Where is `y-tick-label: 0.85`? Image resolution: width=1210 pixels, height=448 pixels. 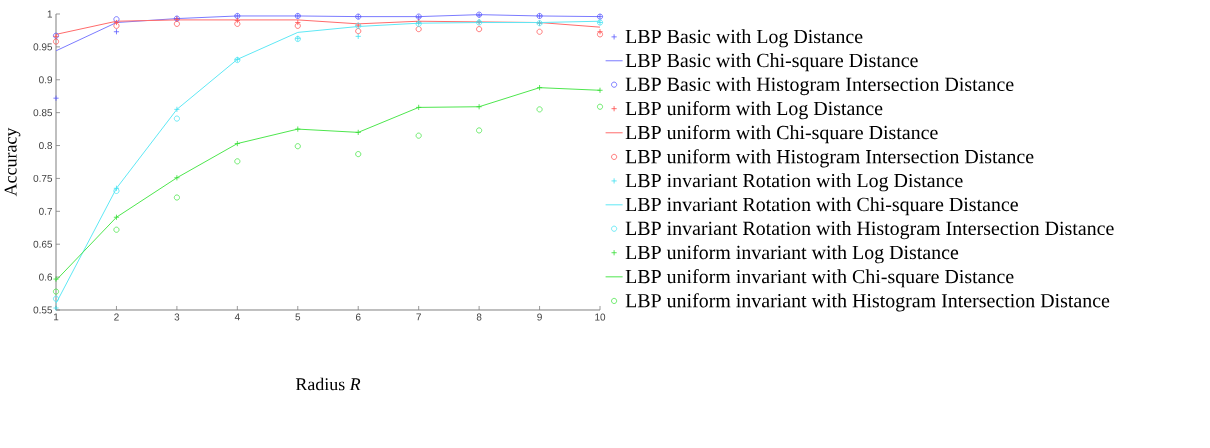
y-tick-label: 0.85 is located at coordinates (43, 113).